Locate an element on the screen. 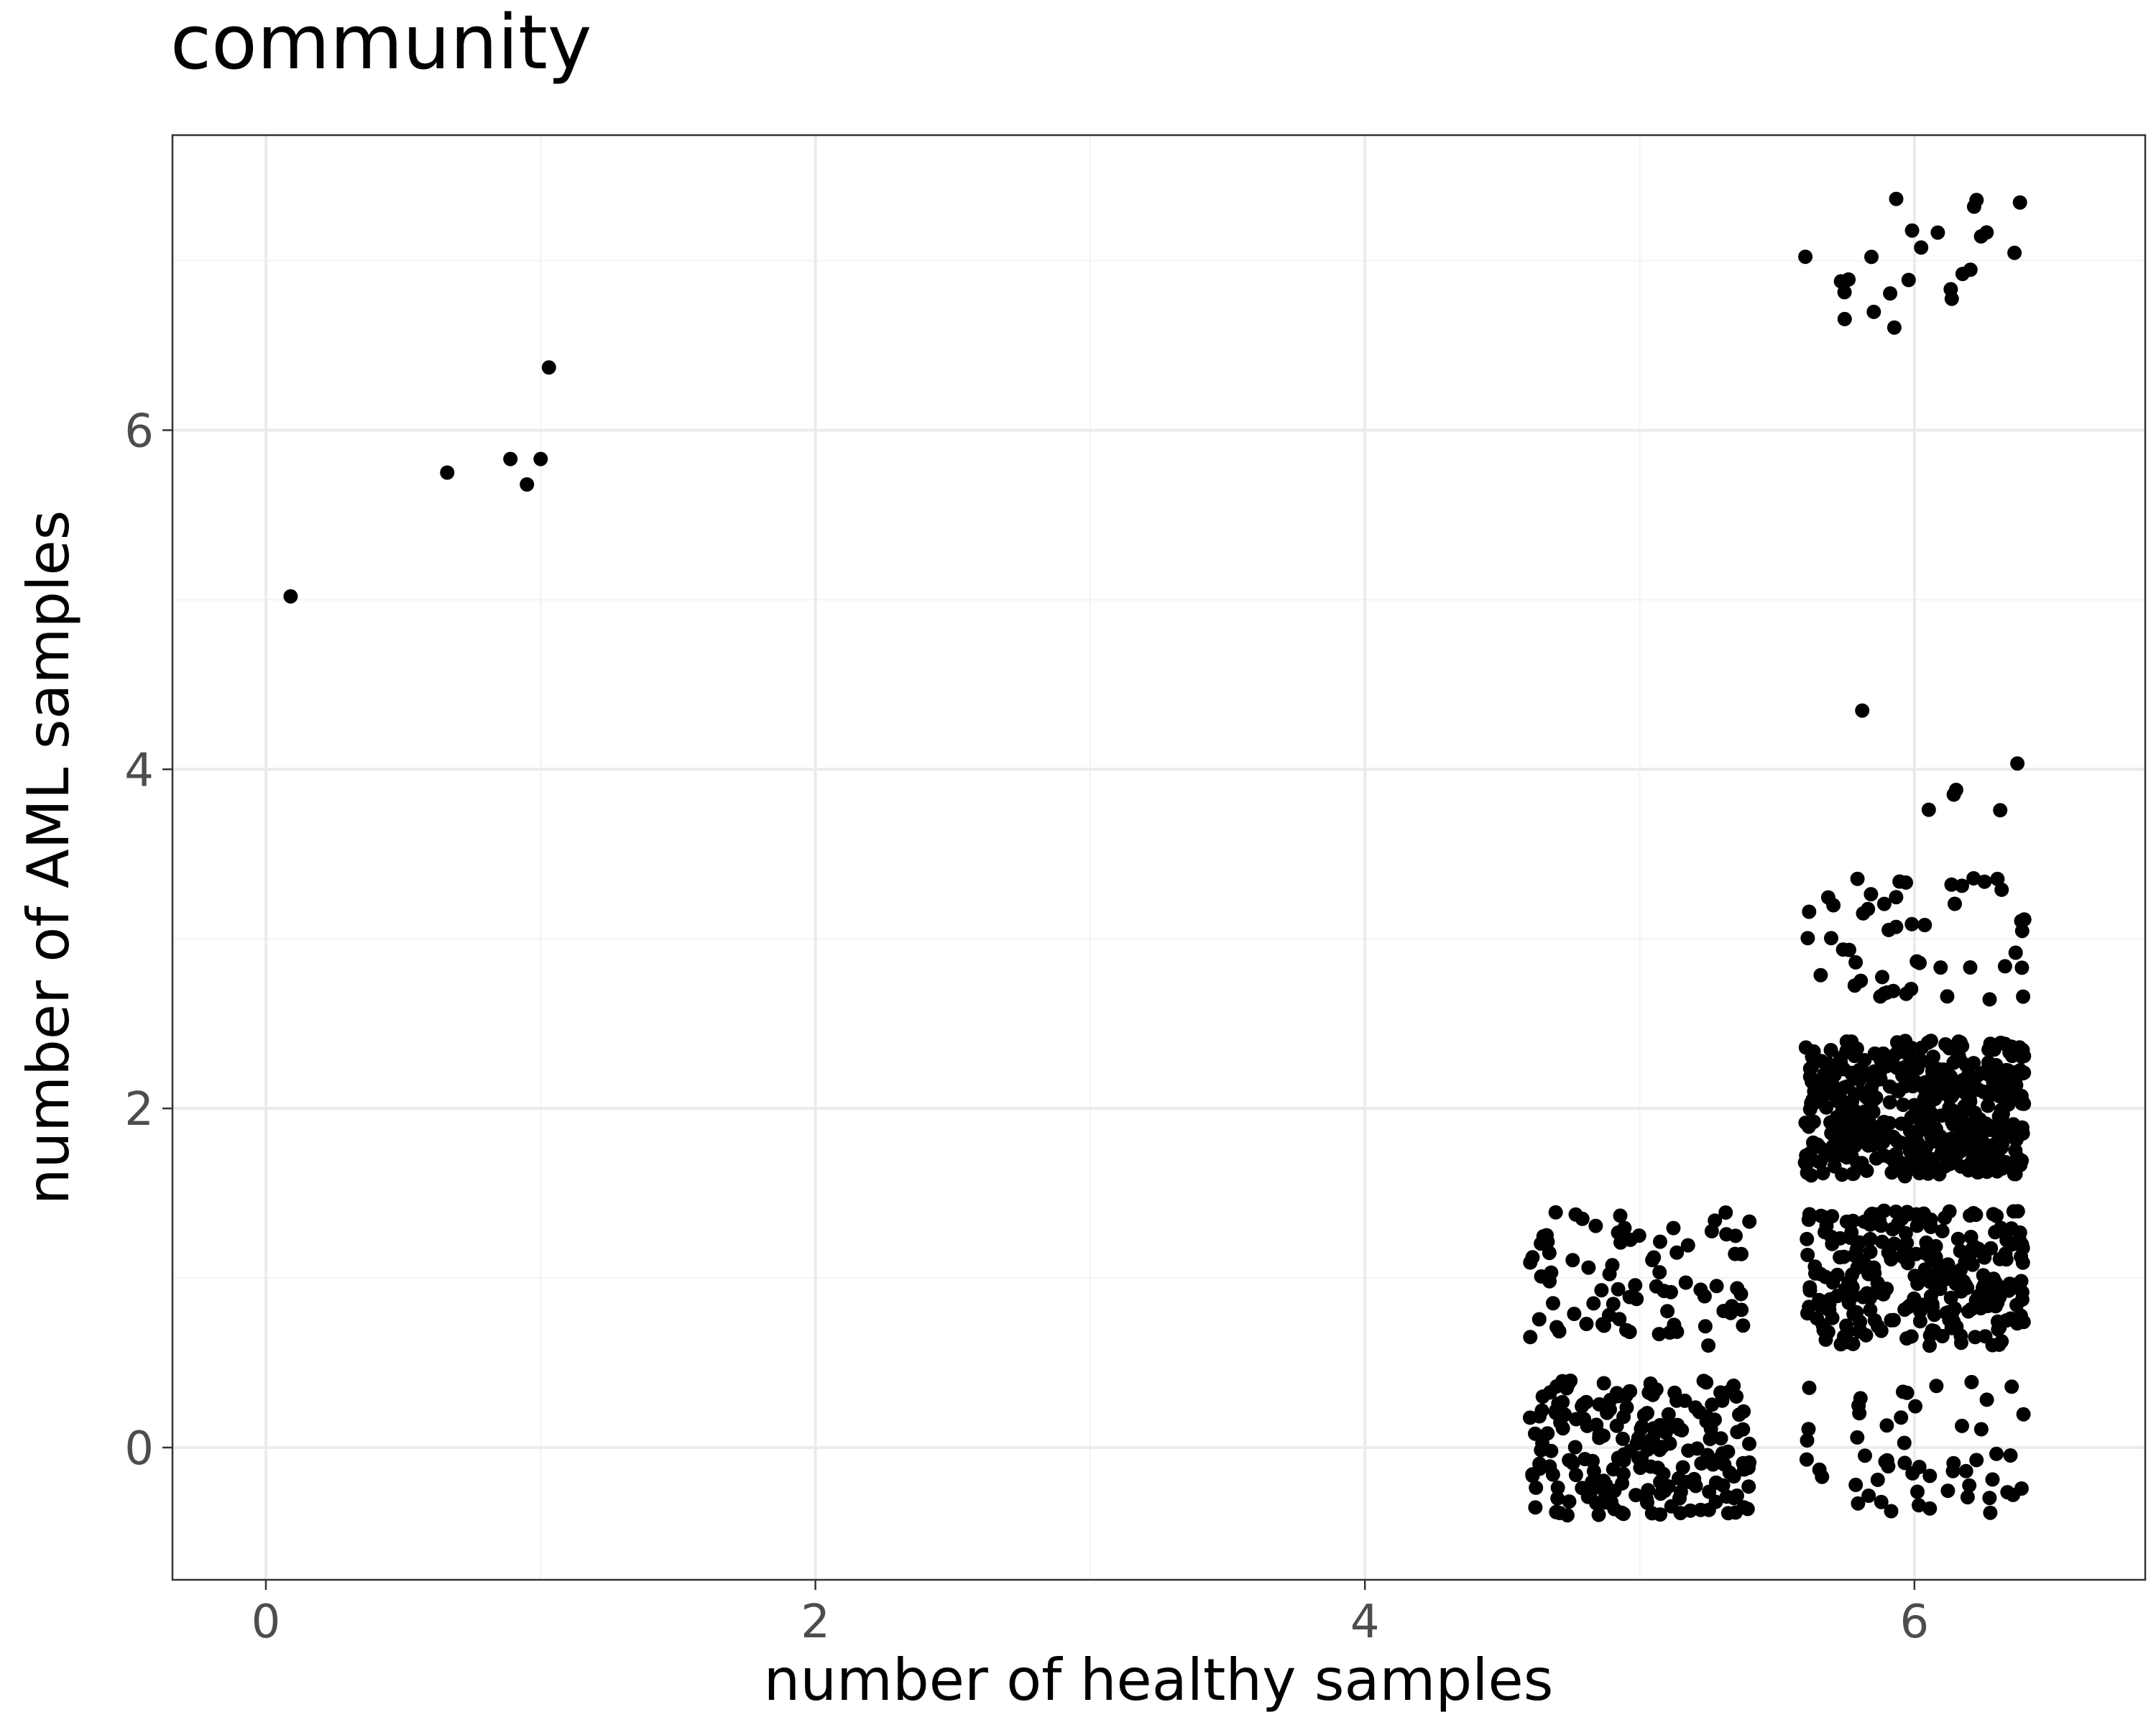 This screenshot has width=2156, height=1725. x-tick-label: 2 is located at coordinates (815, 1622).